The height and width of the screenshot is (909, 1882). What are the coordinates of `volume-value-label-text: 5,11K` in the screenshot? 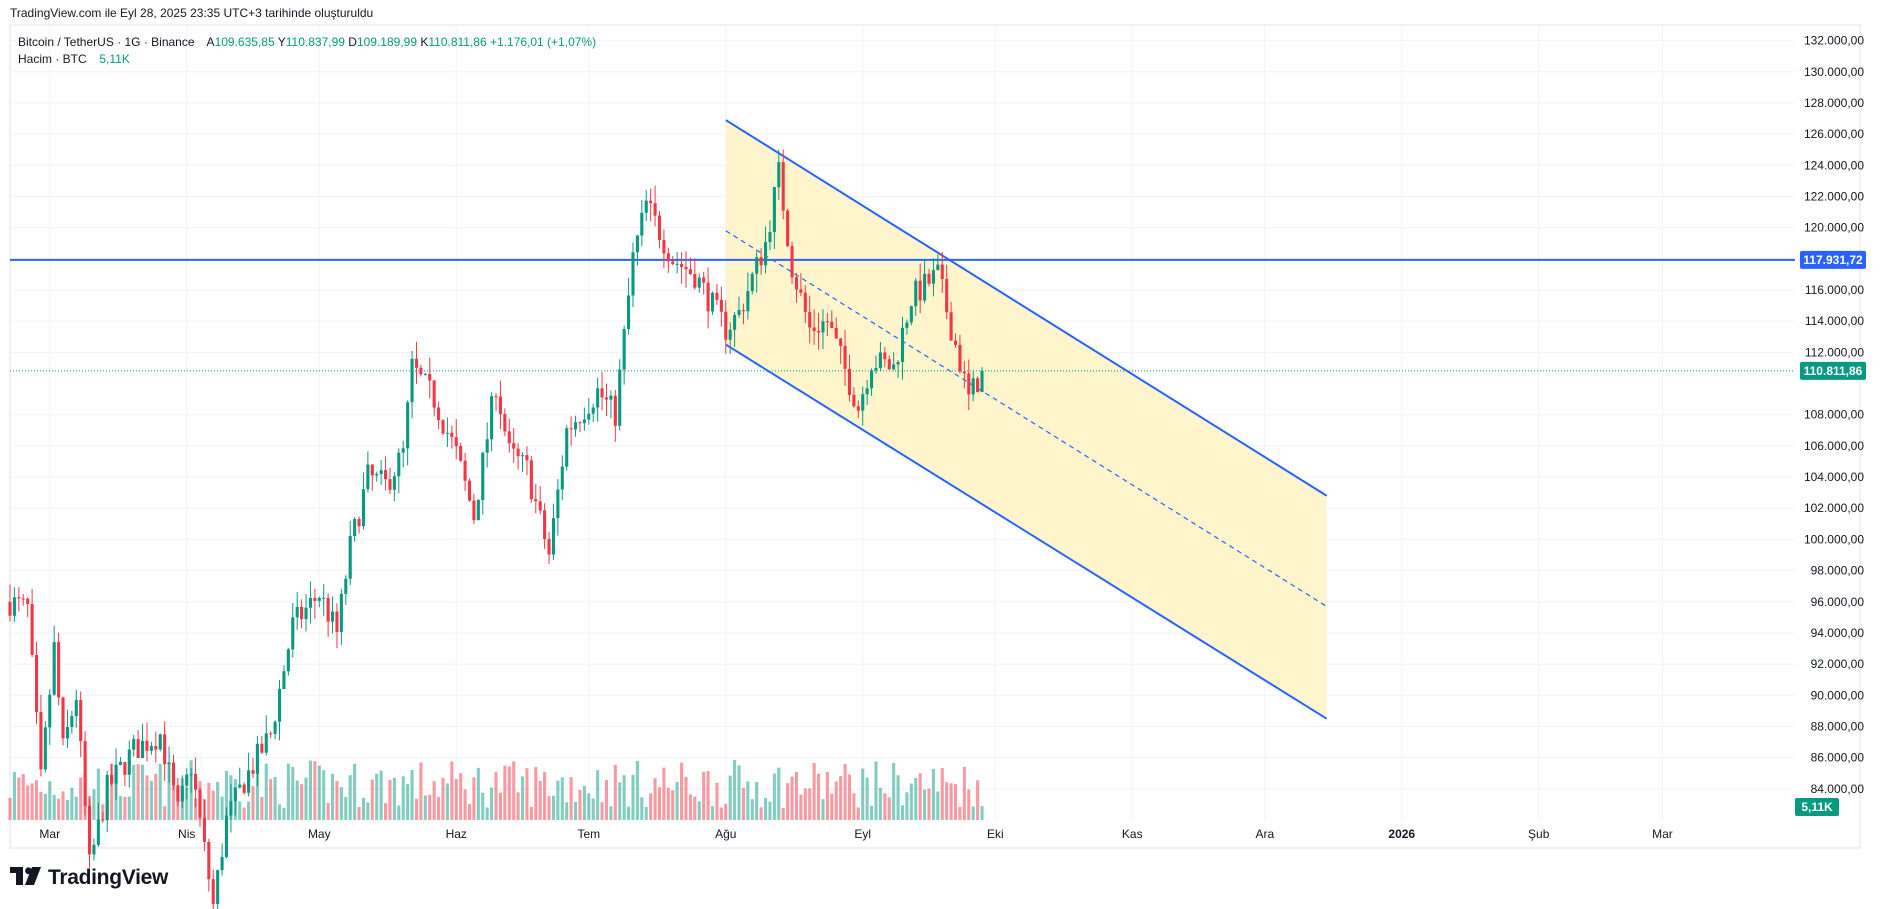 It's located at (1817, 807).